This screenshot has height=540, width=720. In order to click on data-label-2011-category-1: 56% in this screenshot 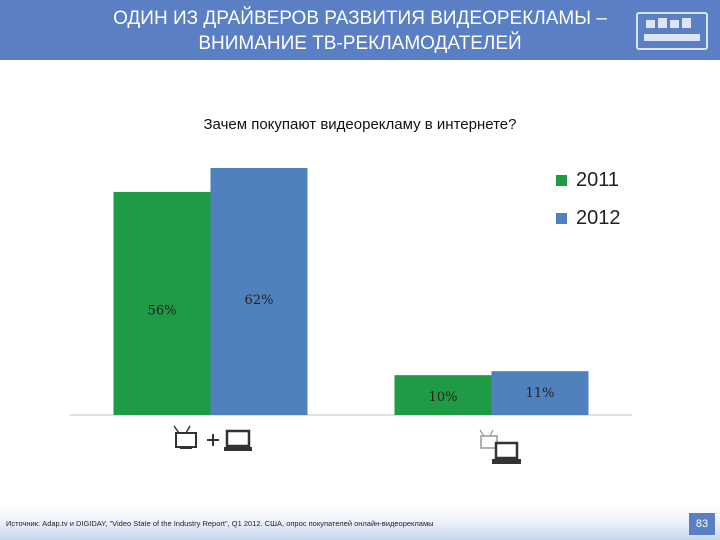, I will do `click(162, 311)`.